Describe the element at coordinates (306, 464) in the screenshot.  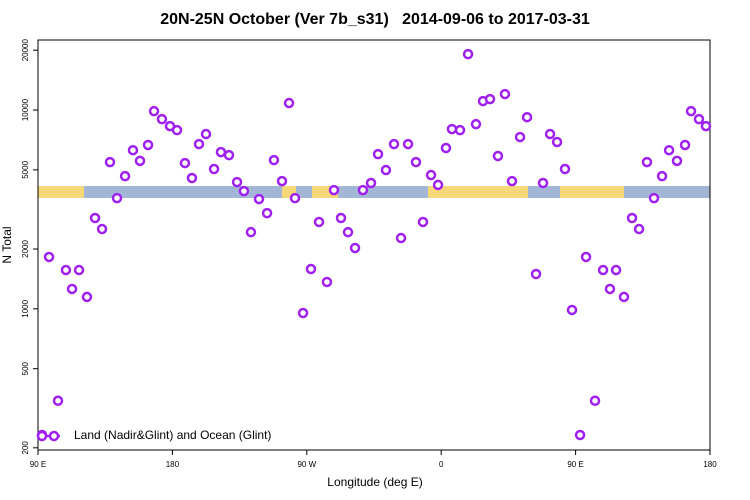
I see `x-tick-label: 90 W` at that location.